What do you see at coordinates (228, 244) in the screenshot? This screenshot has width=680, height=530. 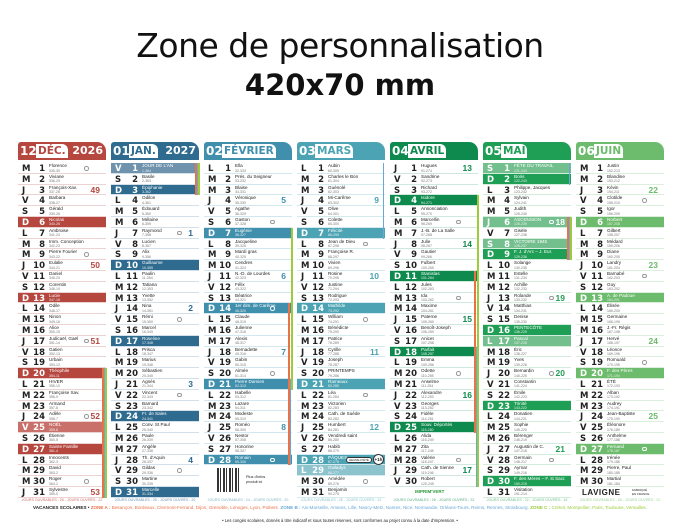 I see `day-number: 8` at bounding box center [228, 244].